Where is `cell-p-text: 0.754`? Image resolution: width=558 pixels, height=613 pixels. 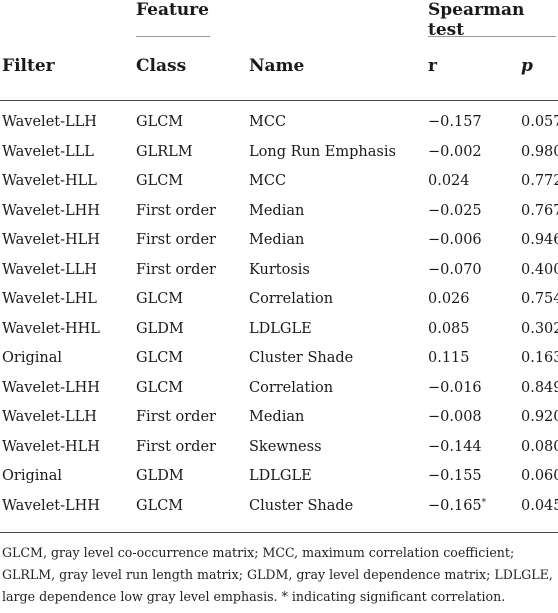 cell-p-text: 0.754 is located at coordinates (539, 299).